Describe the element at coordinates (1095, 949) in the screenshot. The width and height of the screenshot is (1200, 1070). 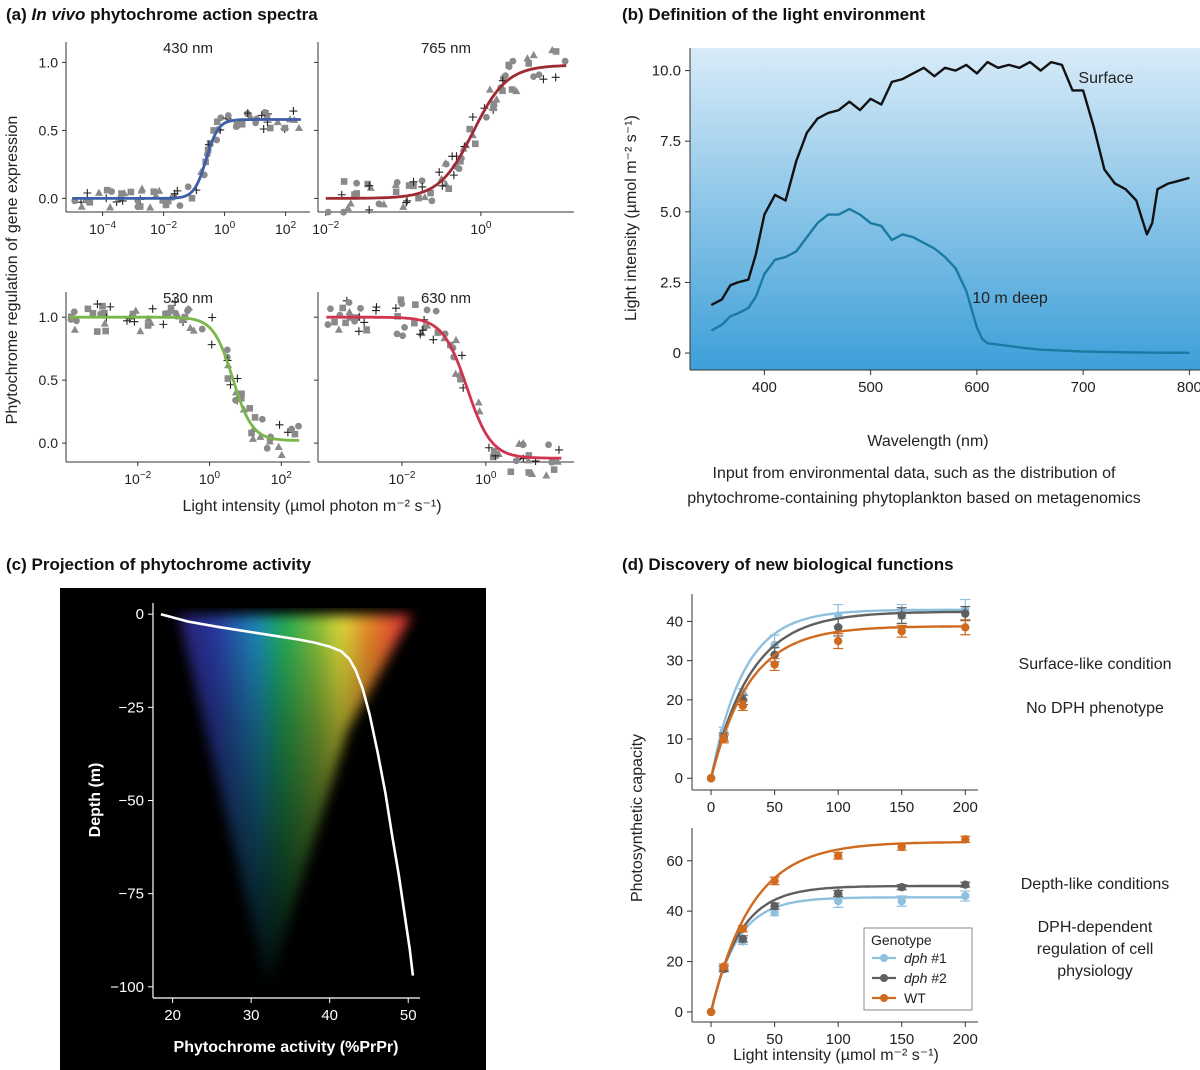
I see `dph-dependent-note-line2: regulation of cell` at that location.